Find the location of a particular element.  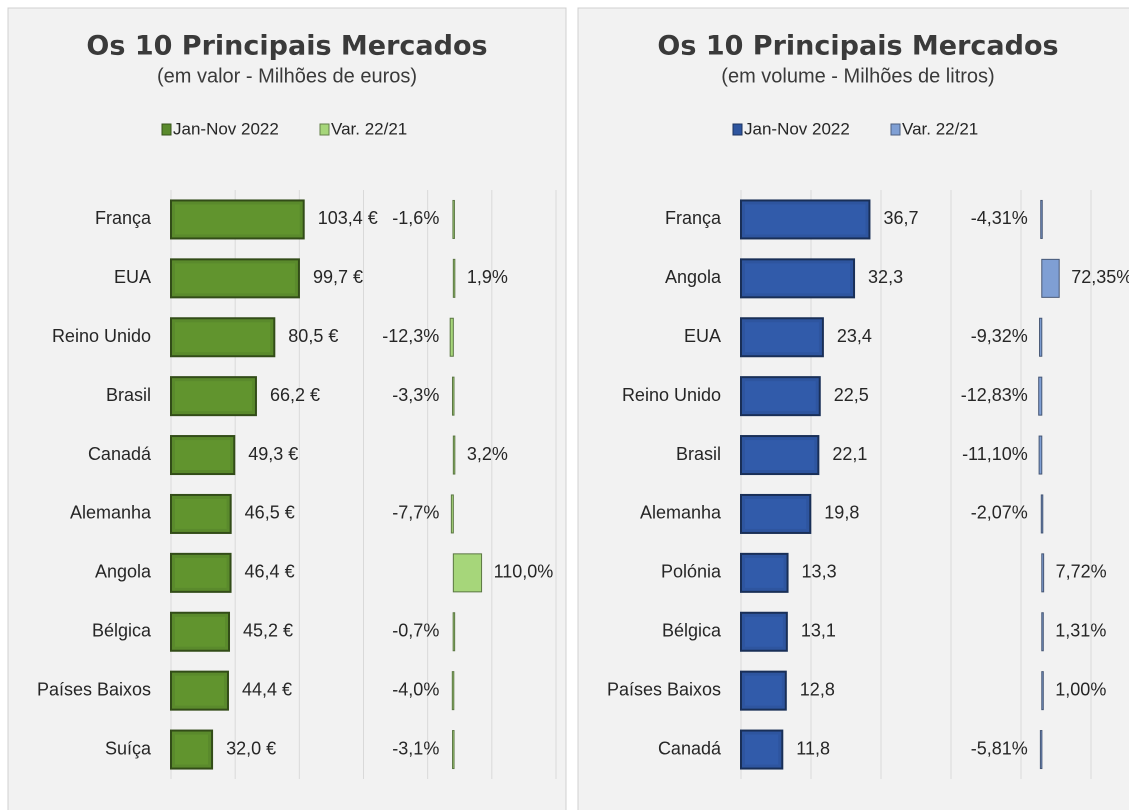

chart-subtitle: (em volume - Milhões de litros) is located at coordinates (857, 76).